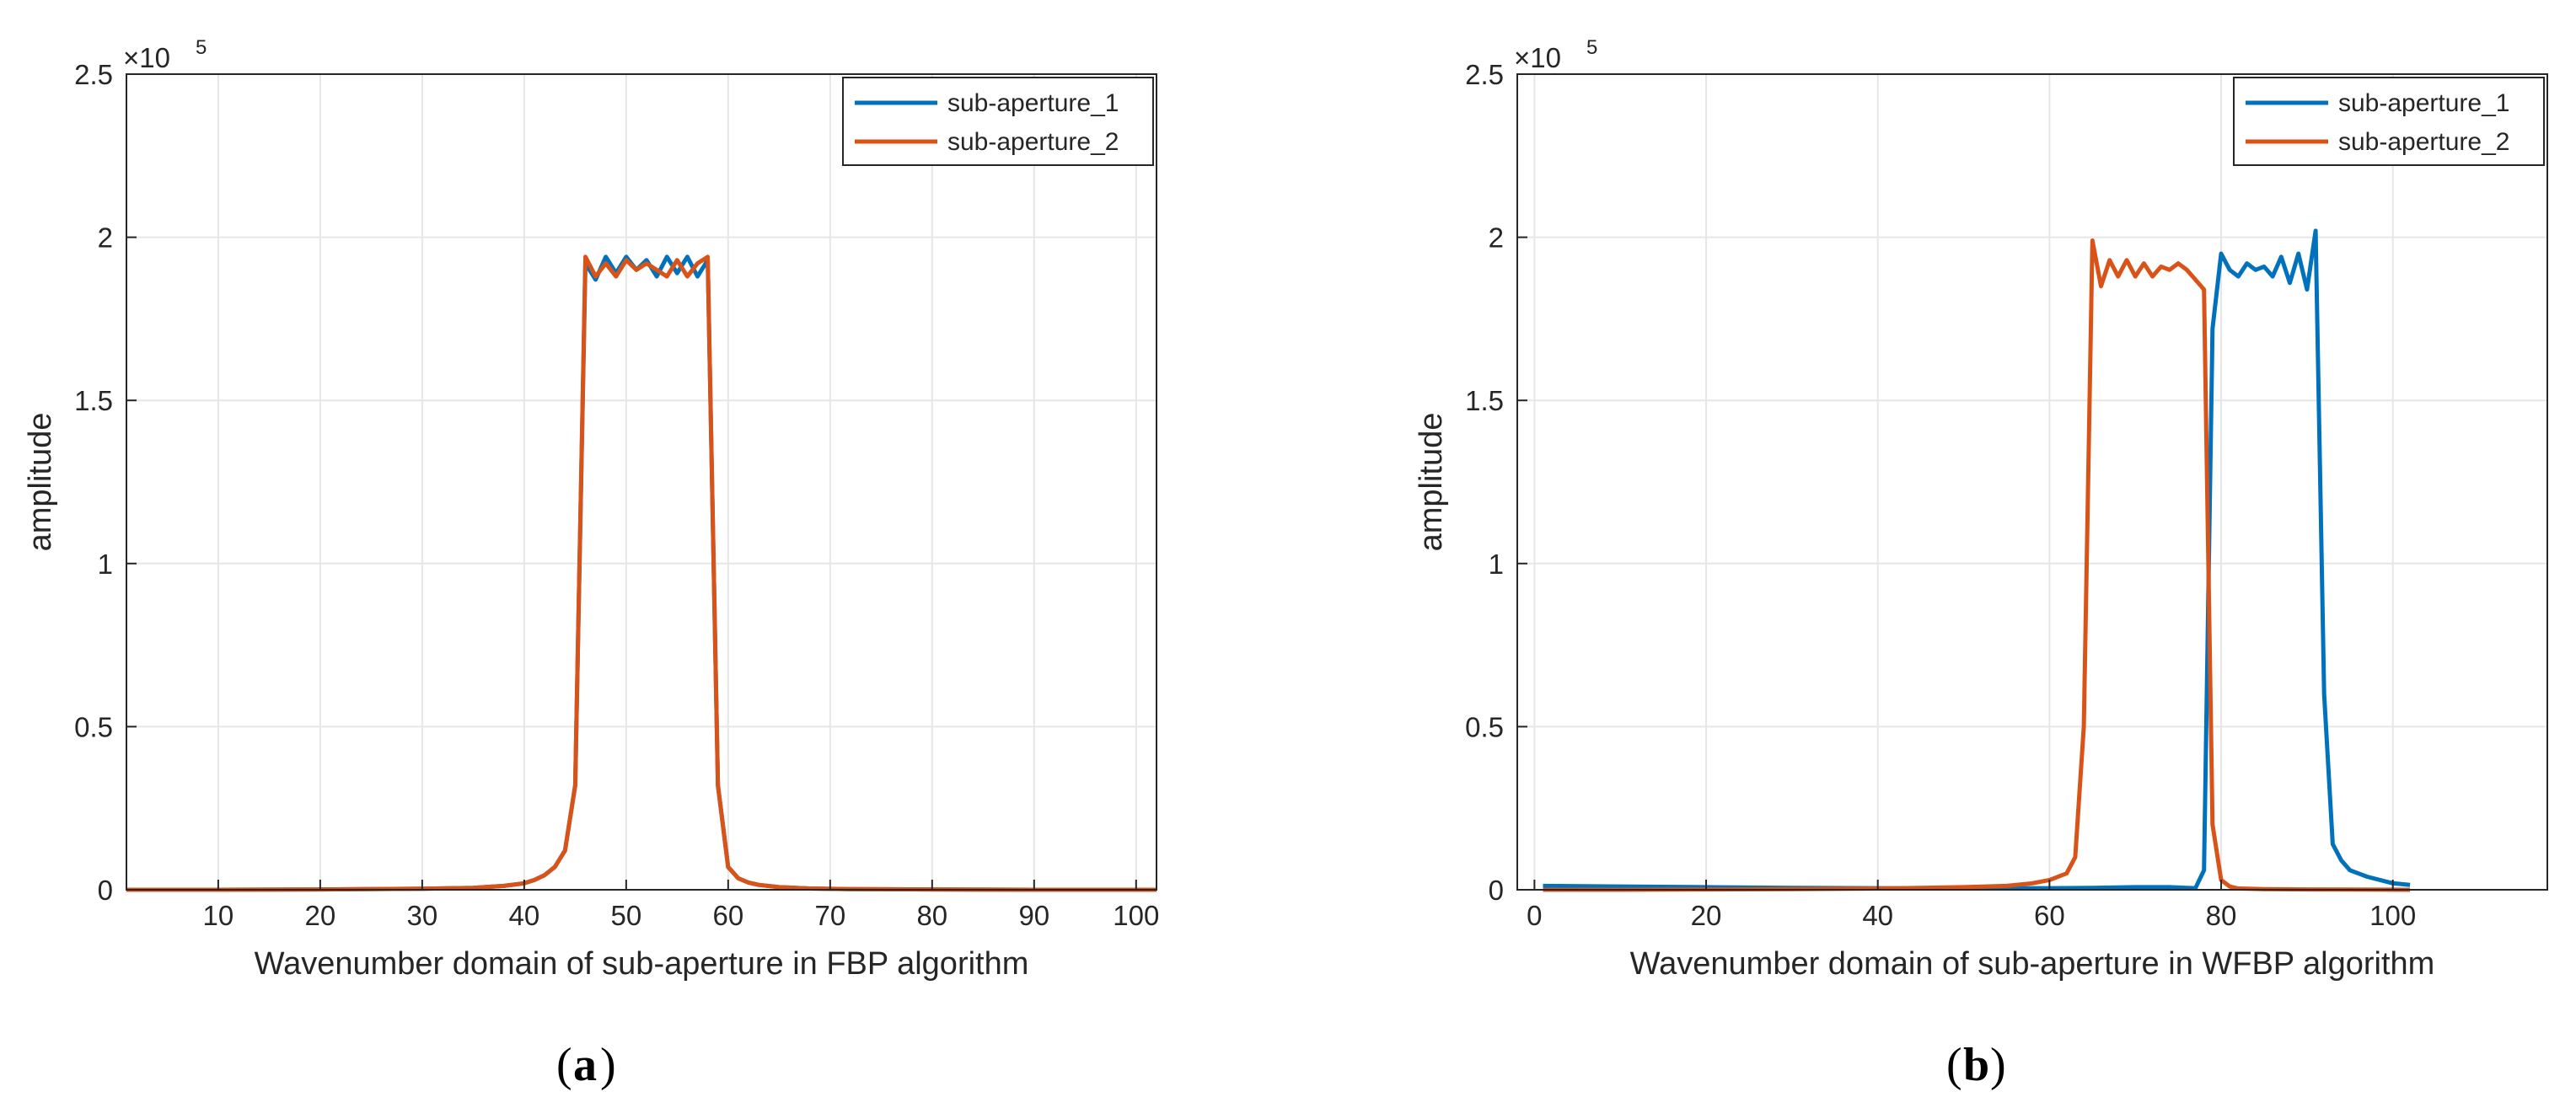 The image size is (2576, 1108). I want to click on x-tick-label: 10, so click(218, 916).